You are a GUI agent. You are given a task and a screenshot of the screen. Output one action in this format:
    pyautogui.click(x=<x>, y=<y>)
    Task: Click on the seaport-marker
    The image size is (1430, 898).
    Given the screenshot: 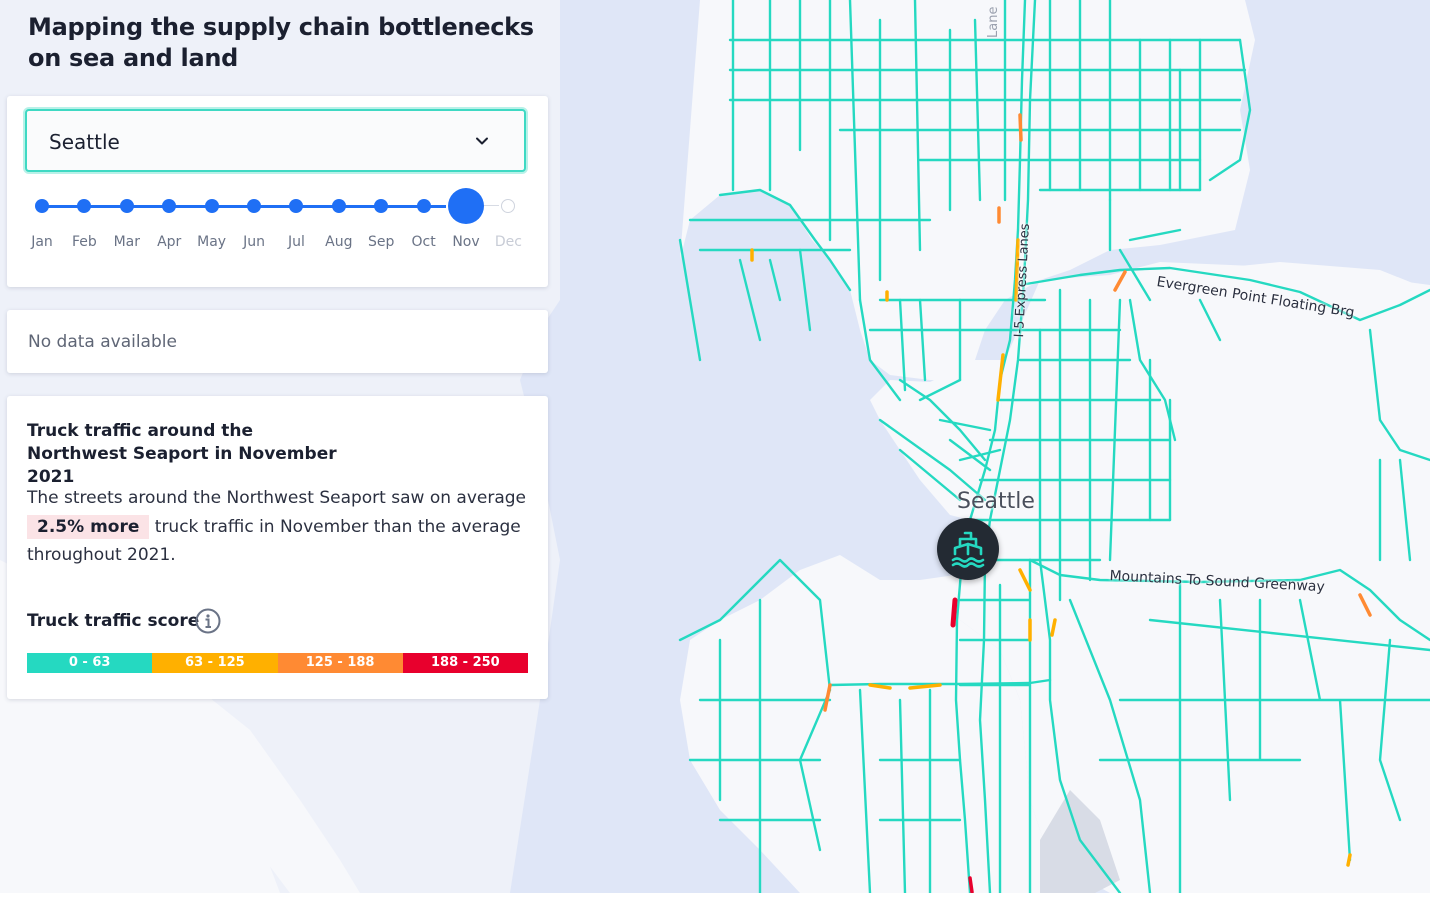 What is the action you would take?
    pyautogui.click(x=968, y=549)
    